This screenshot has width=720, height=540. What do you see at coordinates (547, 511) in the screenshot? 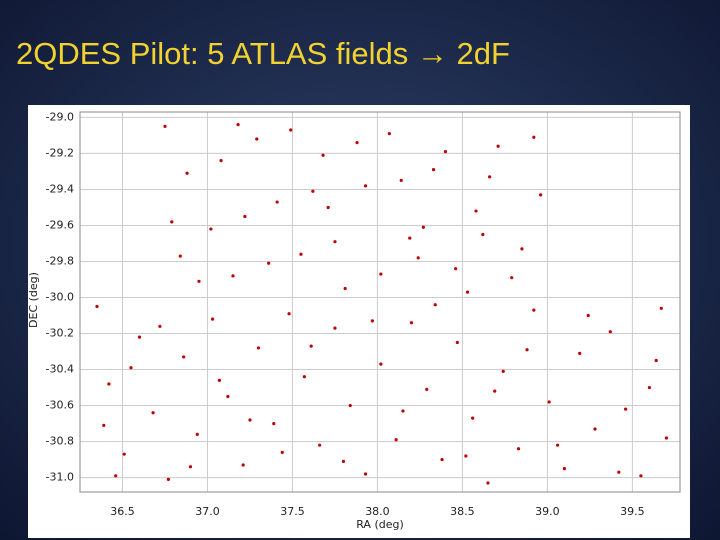
I see `x-tick-label: 39.0` at bounding box center [547, 511].